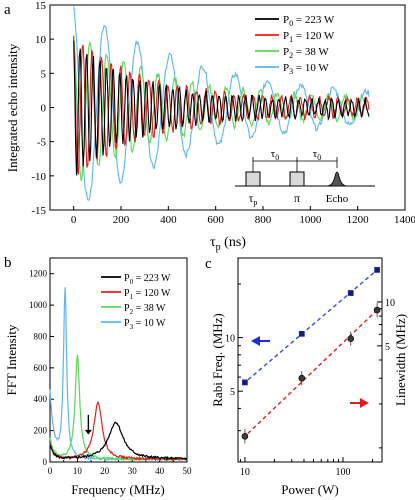  Describe the element at coordinates (234, 242) in the screenshot. I see `panel-a-xlabel-rest: (ns)` at that location.